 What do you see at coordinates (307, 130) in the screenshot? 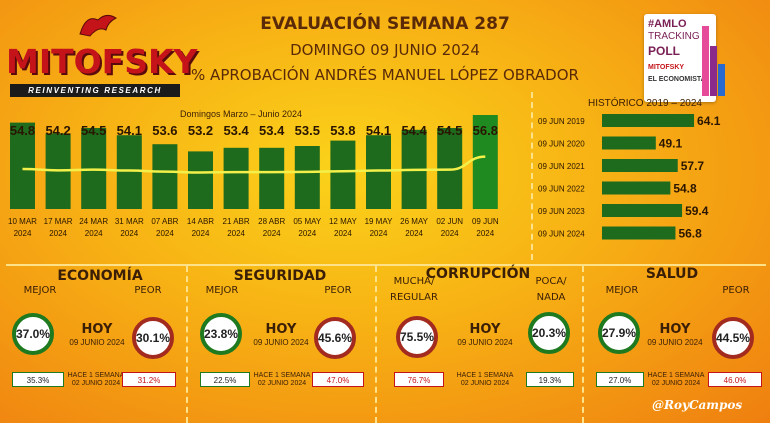
I see `weekly-value-label: 53.5` at bounding box center [307, 130].